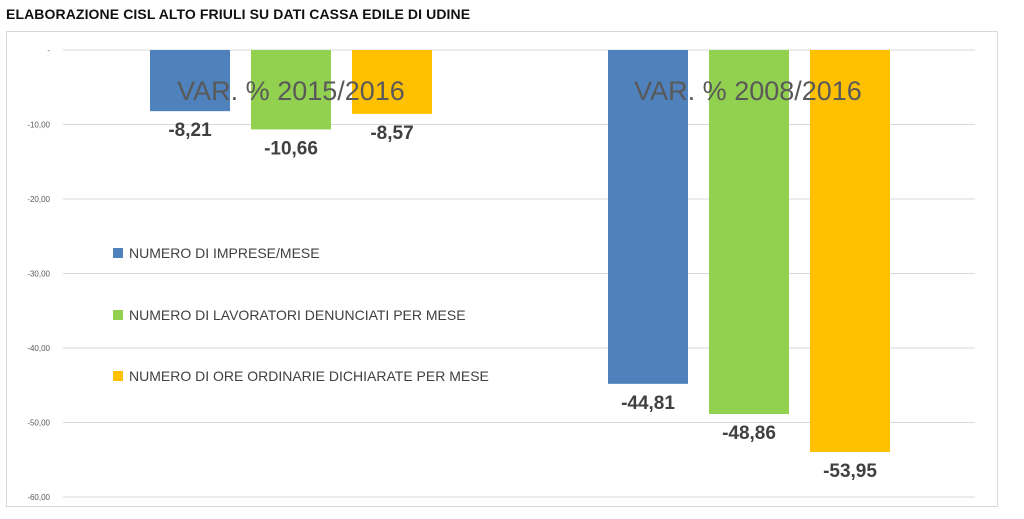 The image size is (1024, 519). I want to click on y-axis-ticks: - -10,00 -20,00 -30,00 -40,00 -50,00 -60,00, so click(38, 274).